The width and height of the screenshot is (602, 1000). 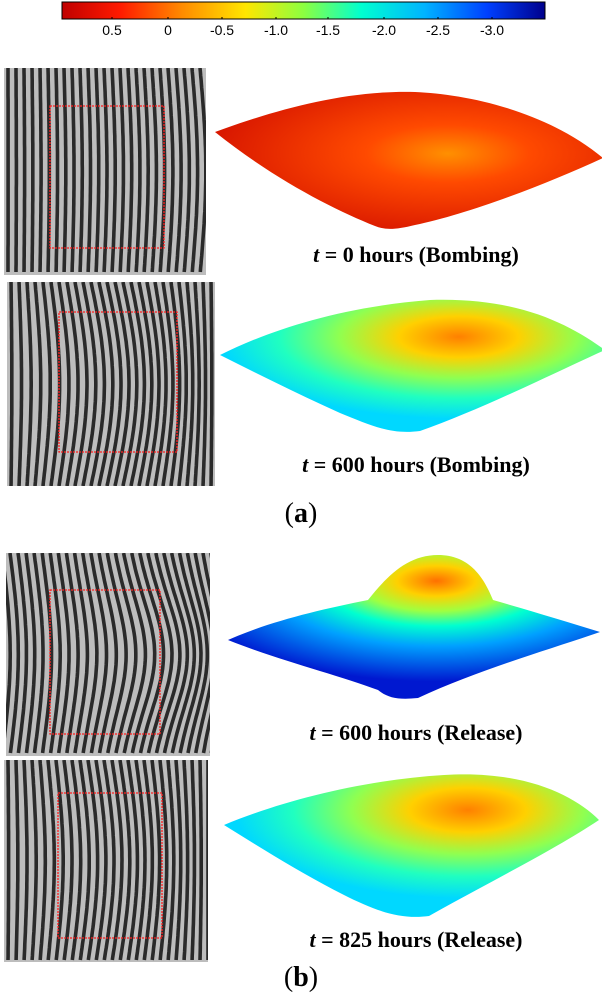 What do you see at coordinates (328, 30) in the screenshot?
I see `colorbar-tick-label: -1.5` at bounding box center [328, 30].